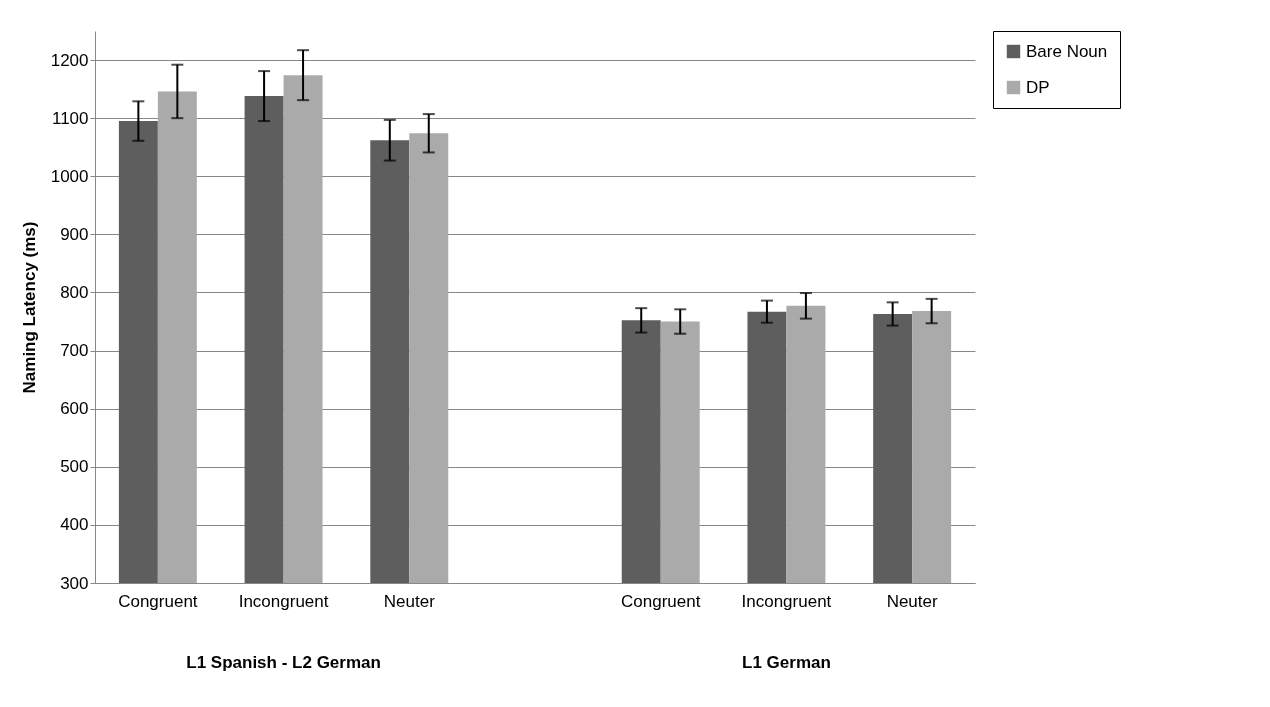 This screenshot has height=707, width=1270. Describe the element at coordinates (29, 307) in the screenshot. I see `y-axis-title: Naming Latency (ms)` at that location.